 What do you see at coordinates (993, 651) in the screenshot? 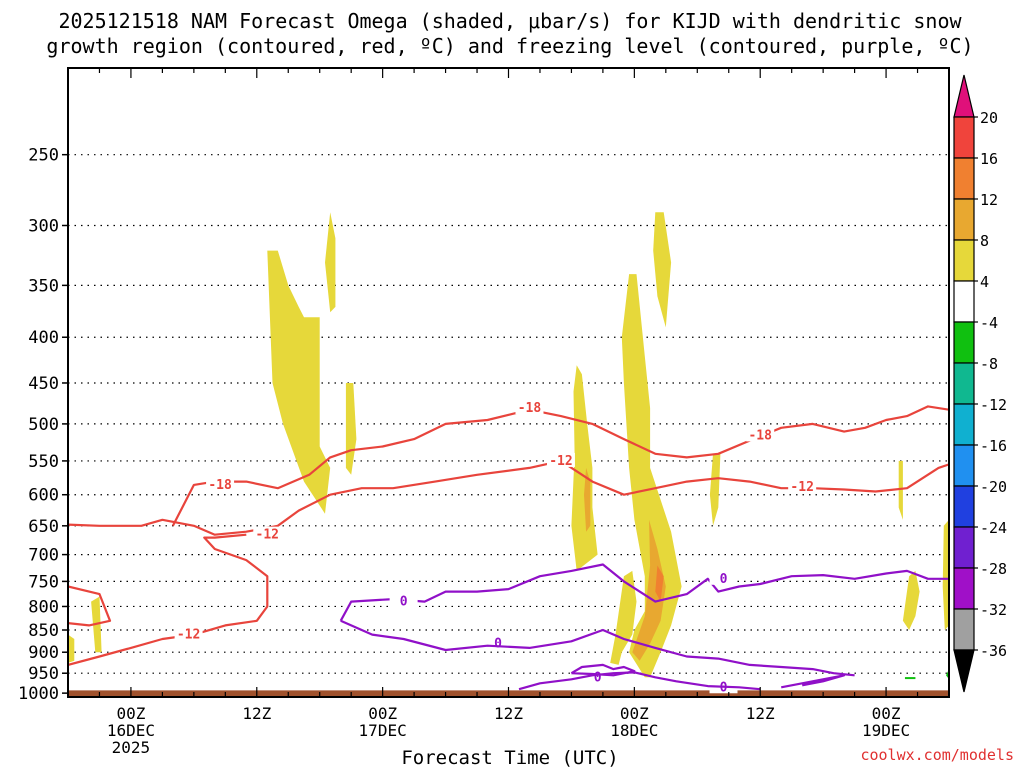
I see `colorbar-label: -36` at bounding box center [993, 651].